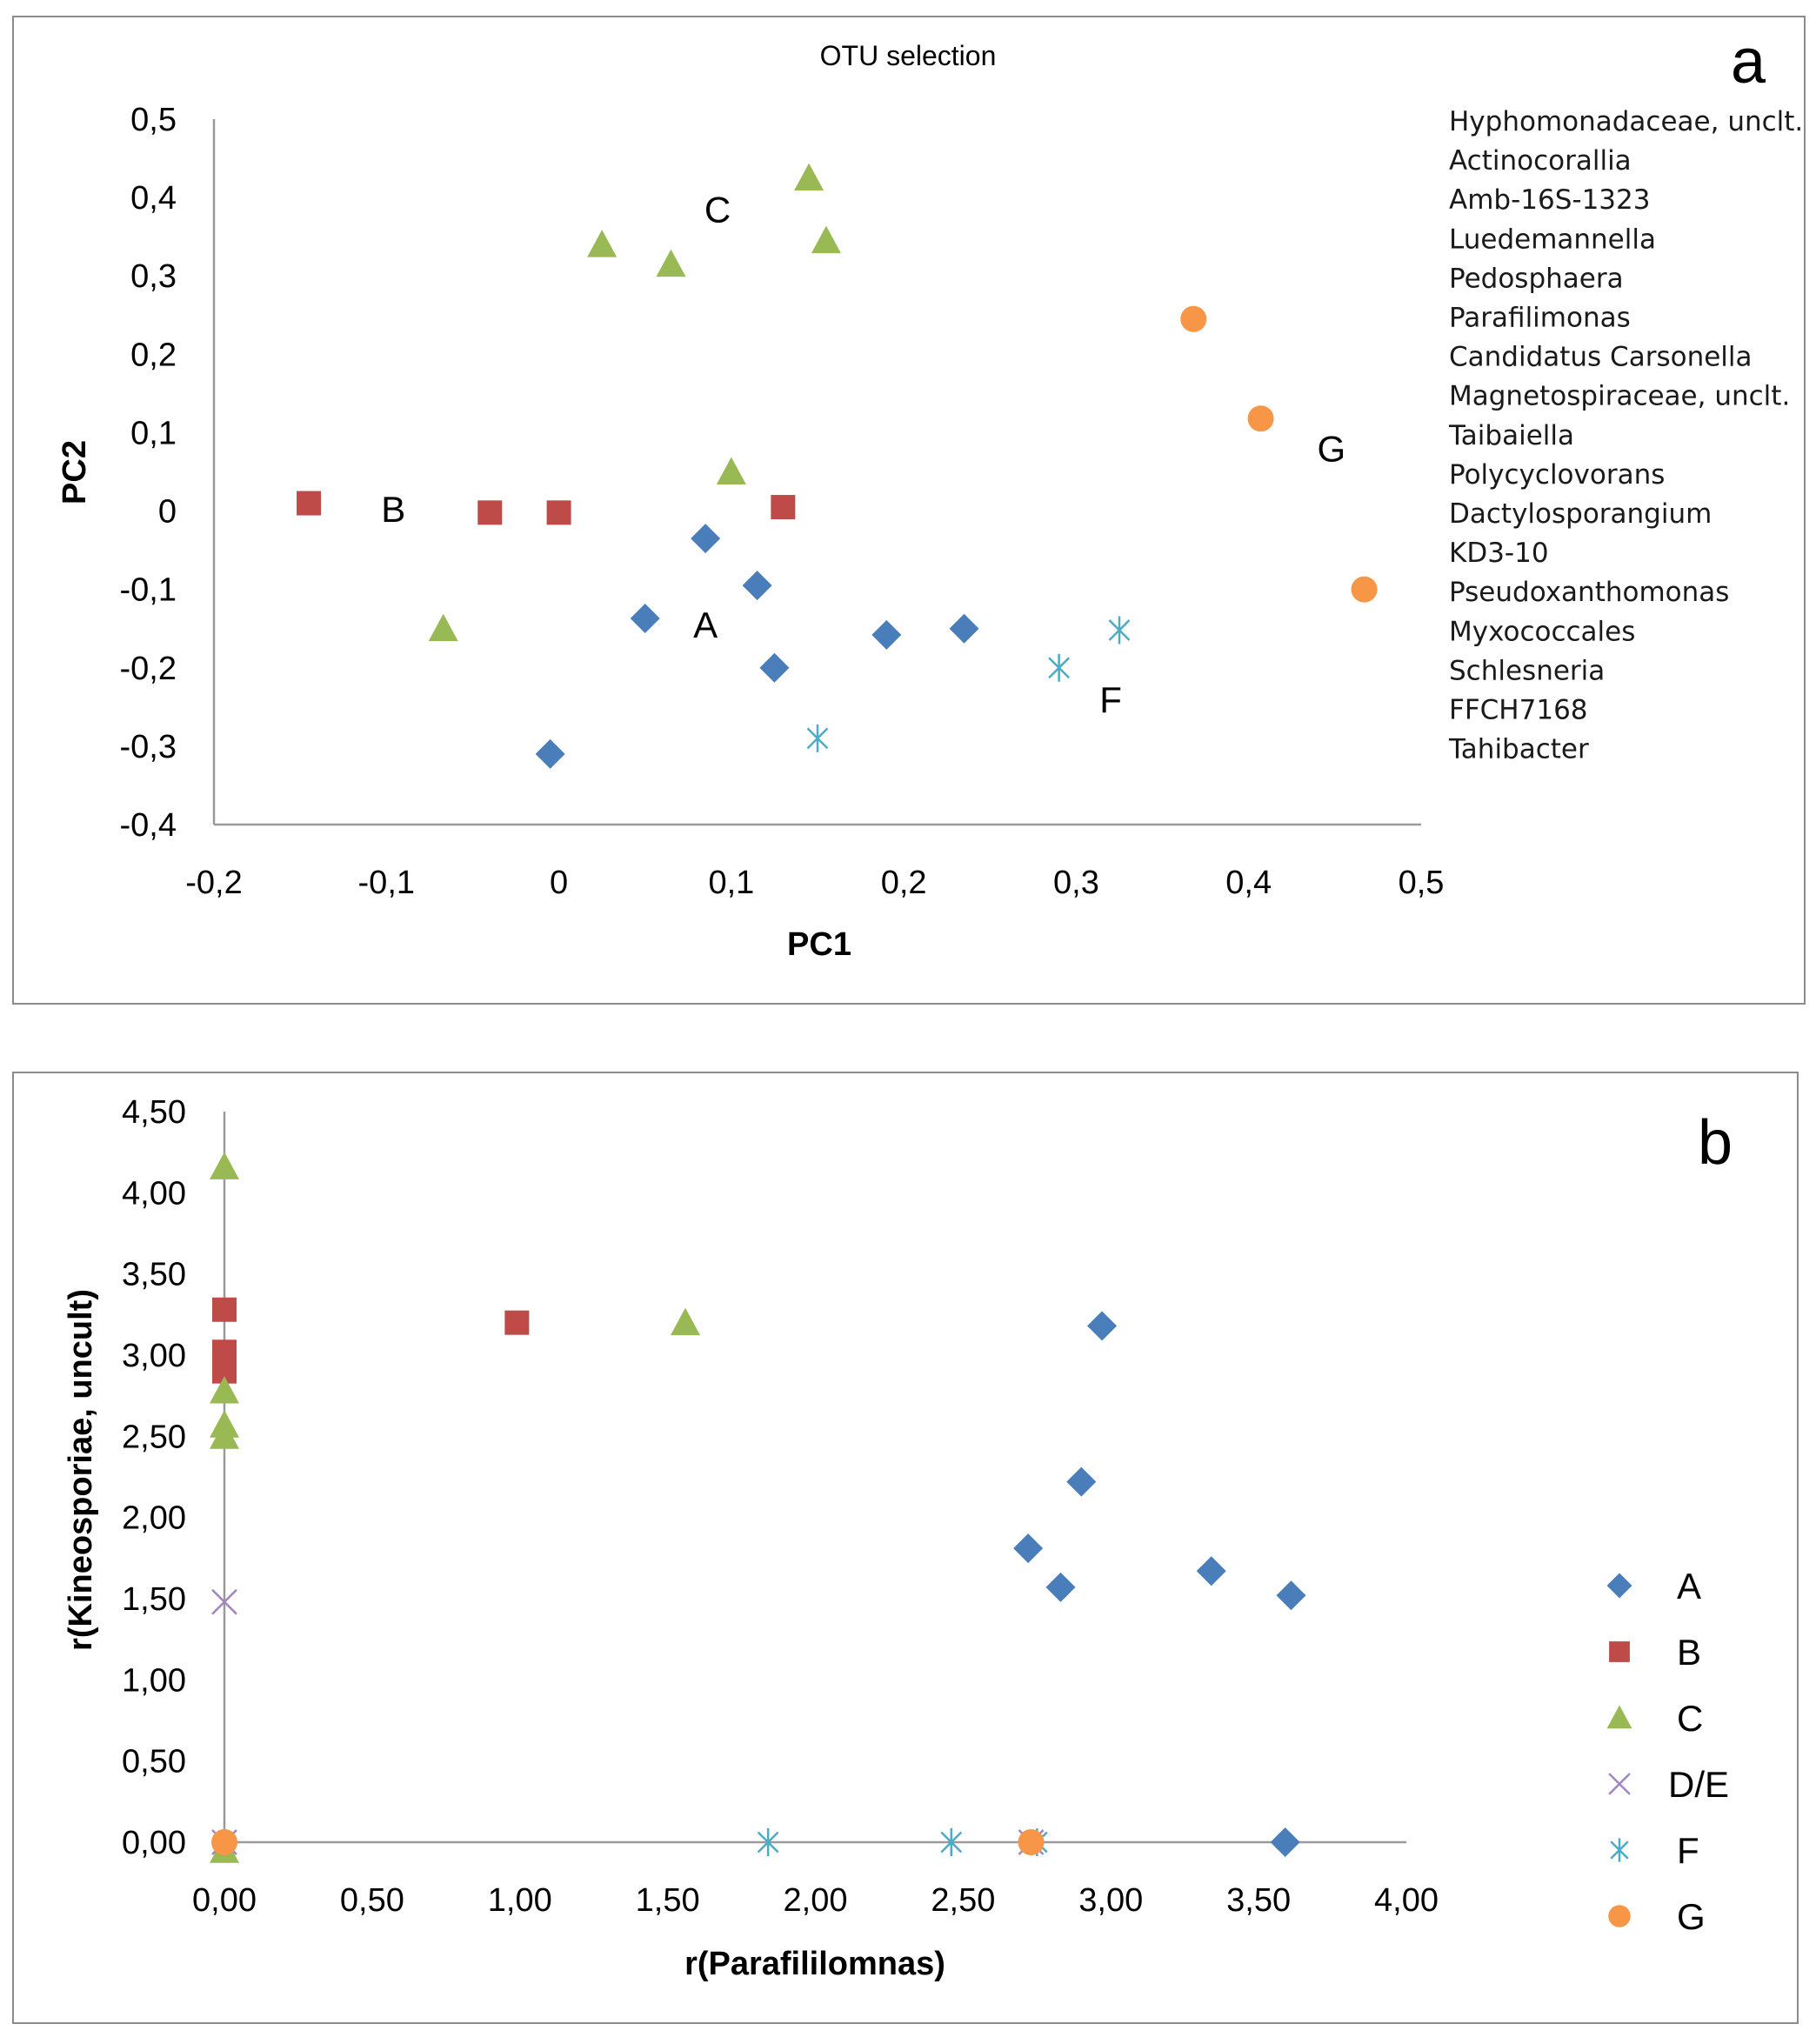 This screenshot has width=1816, height=2044. I want to click on panel-a-y-tick-label: 0,3, so click(153, 276).